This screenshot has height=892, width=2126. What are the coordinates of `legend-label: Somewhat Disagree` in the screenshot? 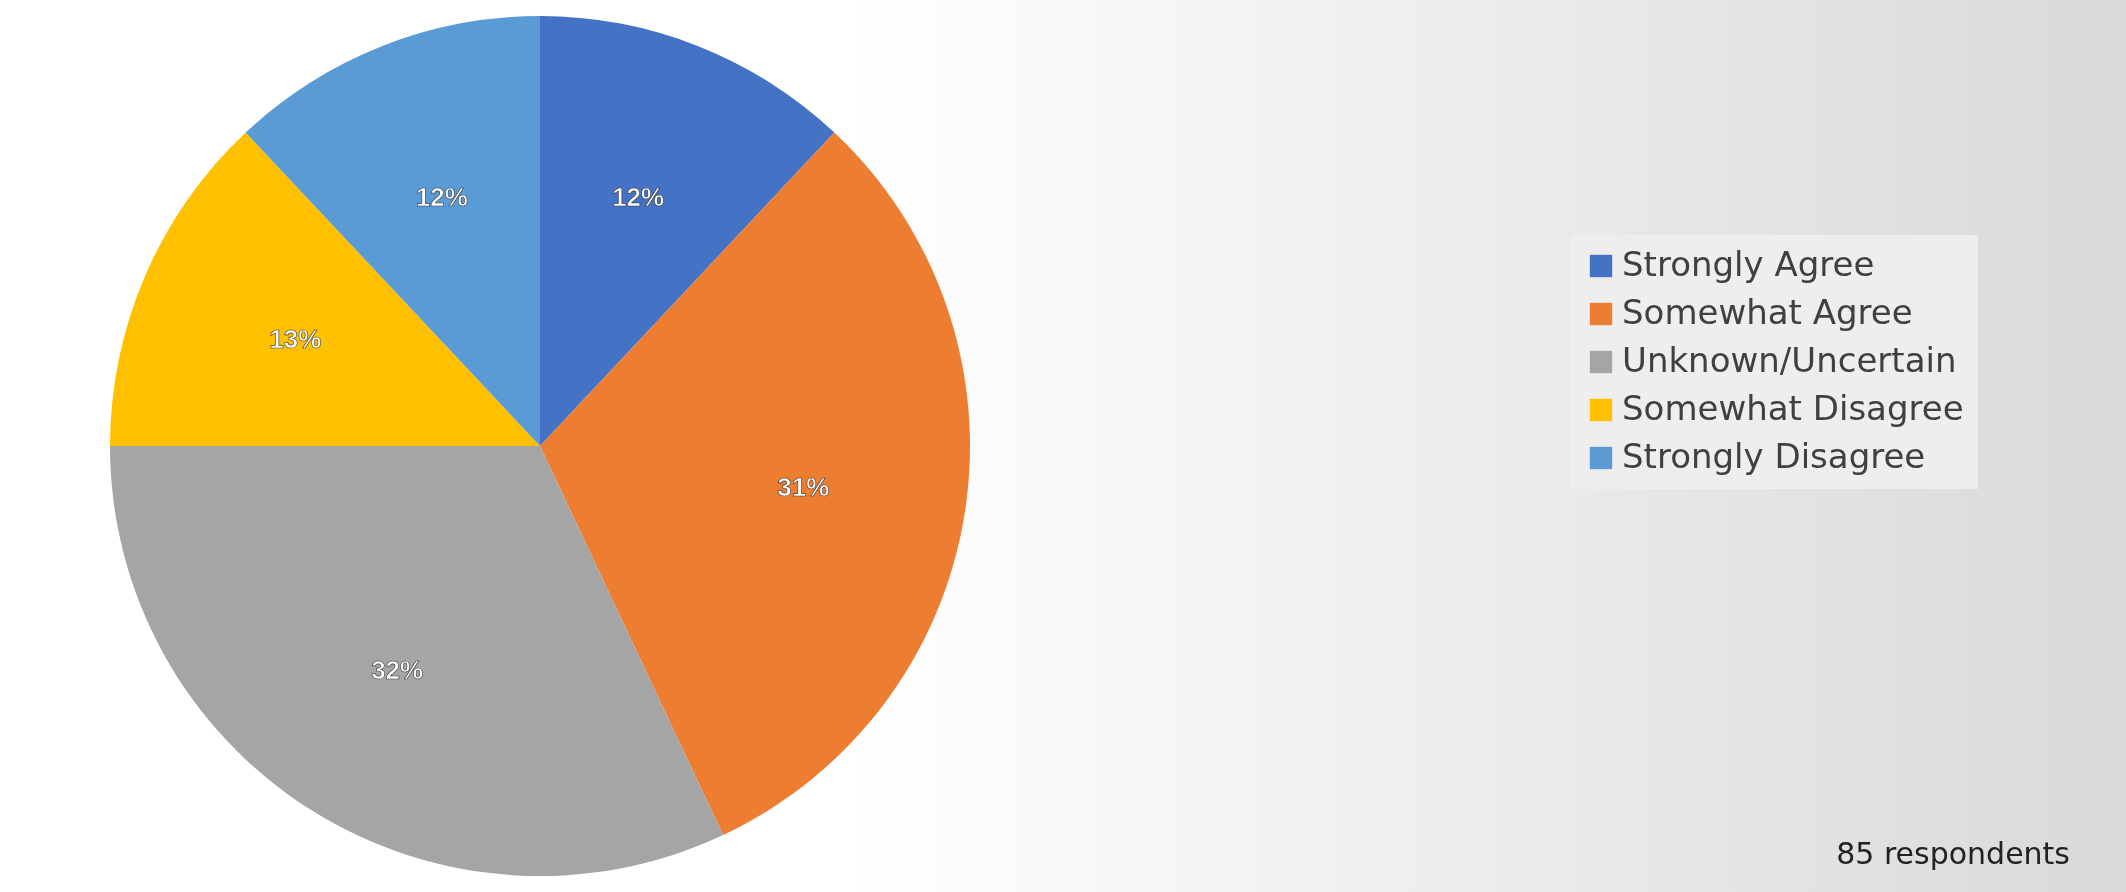 It's located at (1793, 408).